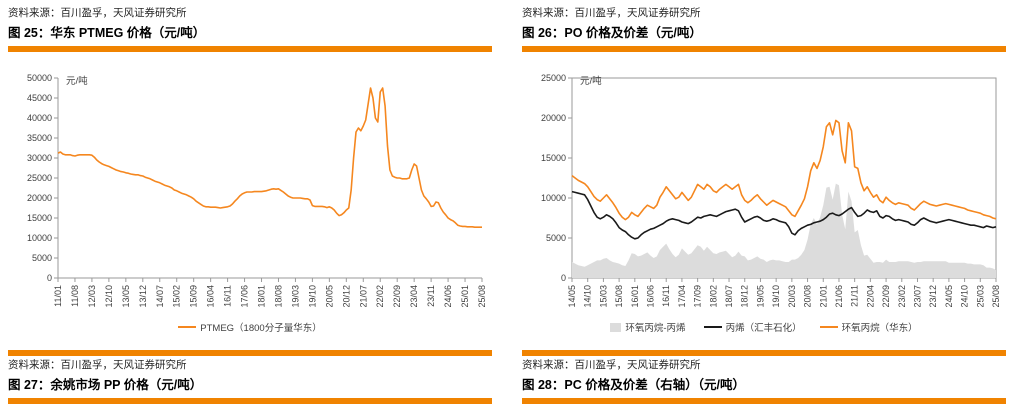  What do you see at coordinates (965, 296) in the screenshot?
I see `svg-text: 24/10` at bounding box center [965, 296].